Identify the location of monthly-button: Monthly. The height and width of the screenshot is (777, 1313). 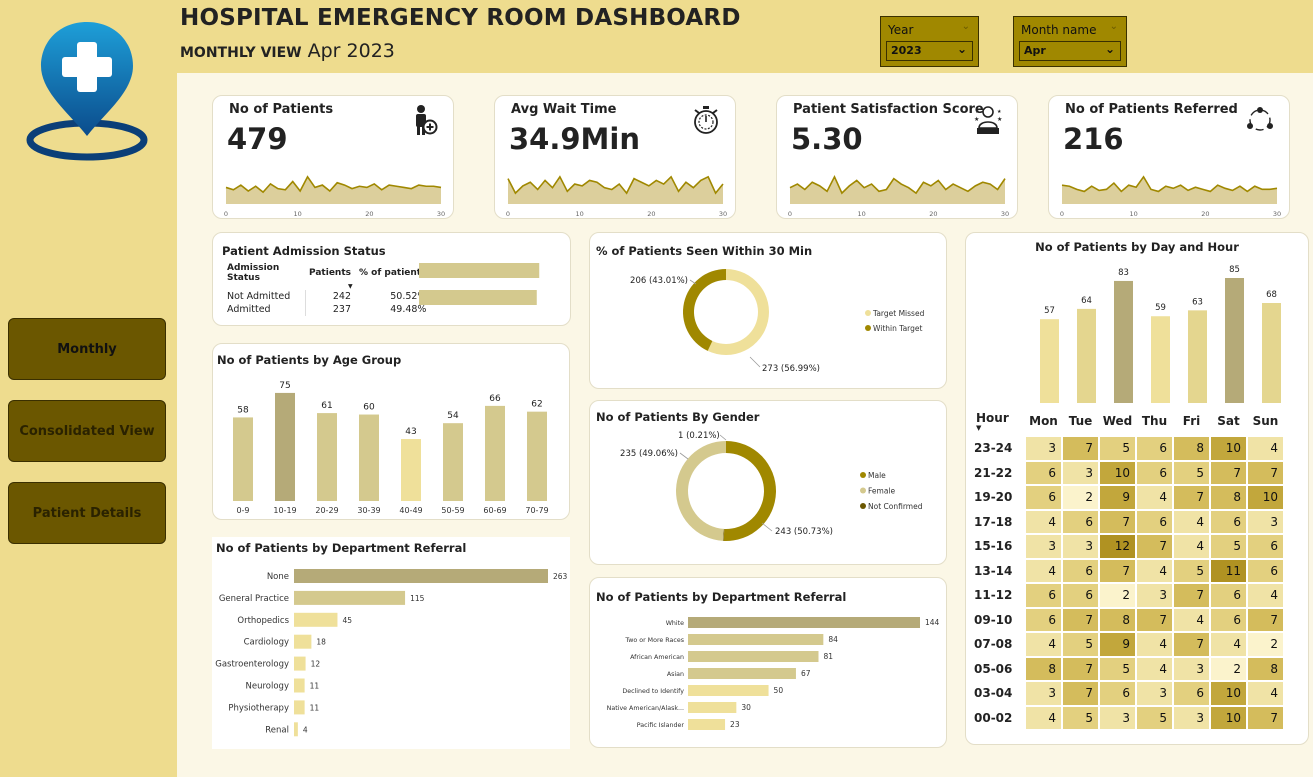
(87, 349).